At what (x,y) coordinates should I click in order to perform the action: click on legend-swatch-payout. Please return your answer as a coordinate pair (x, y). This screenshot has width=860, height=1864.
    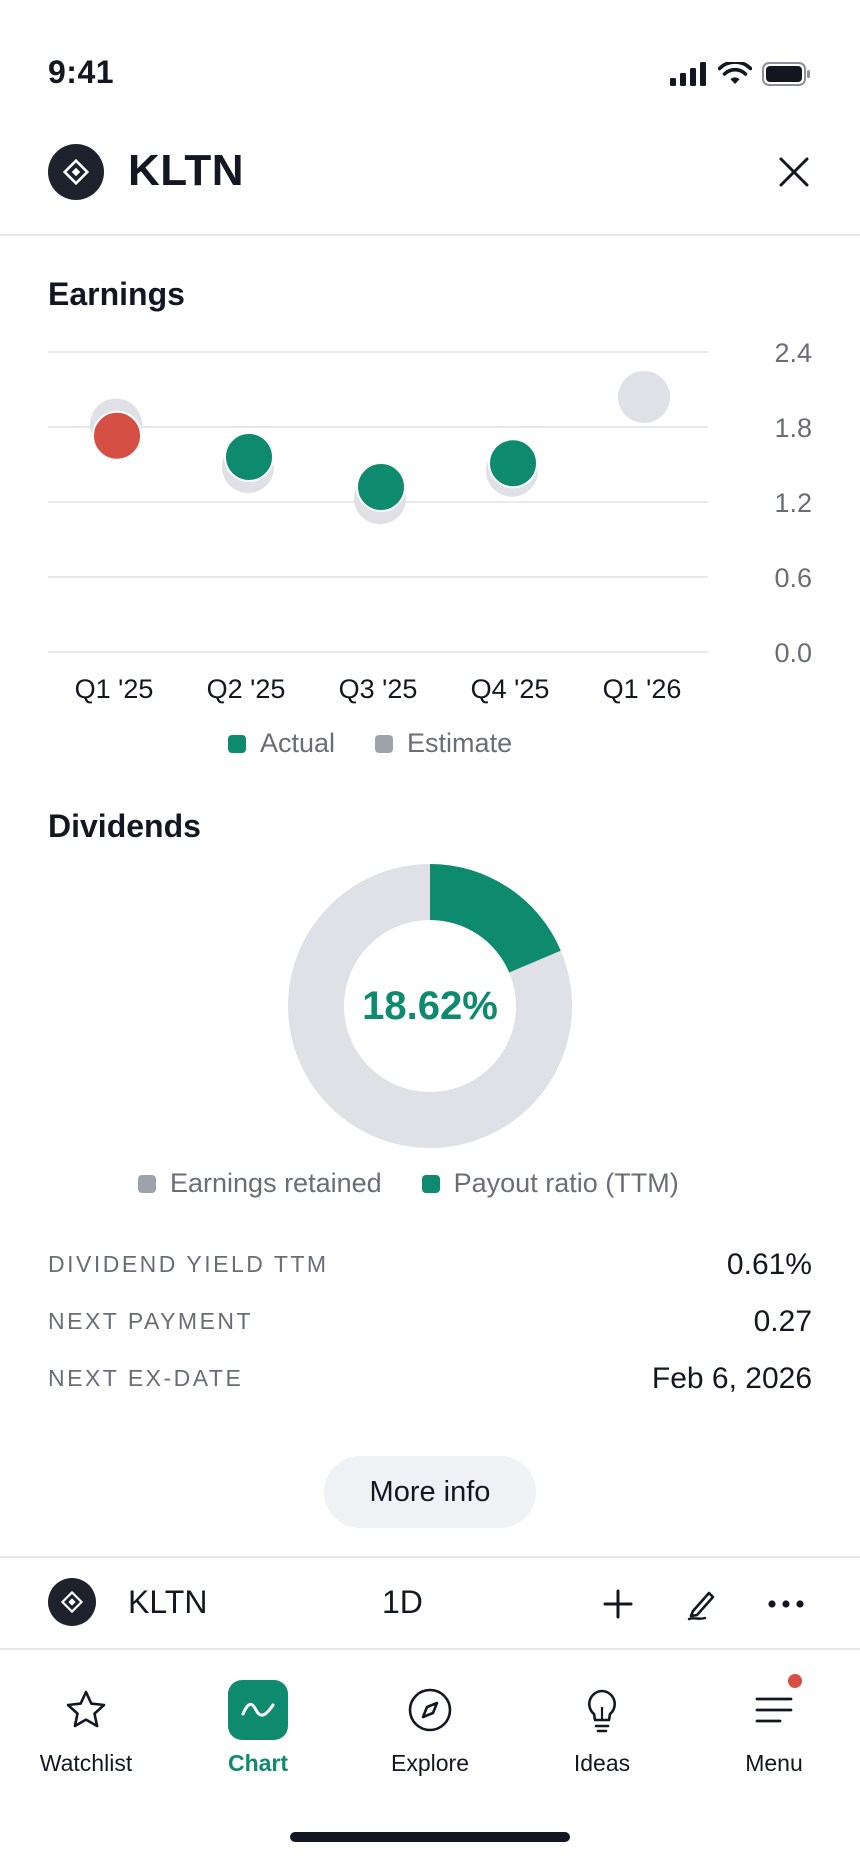
    Looking at the image, I should click on (430, 1183).